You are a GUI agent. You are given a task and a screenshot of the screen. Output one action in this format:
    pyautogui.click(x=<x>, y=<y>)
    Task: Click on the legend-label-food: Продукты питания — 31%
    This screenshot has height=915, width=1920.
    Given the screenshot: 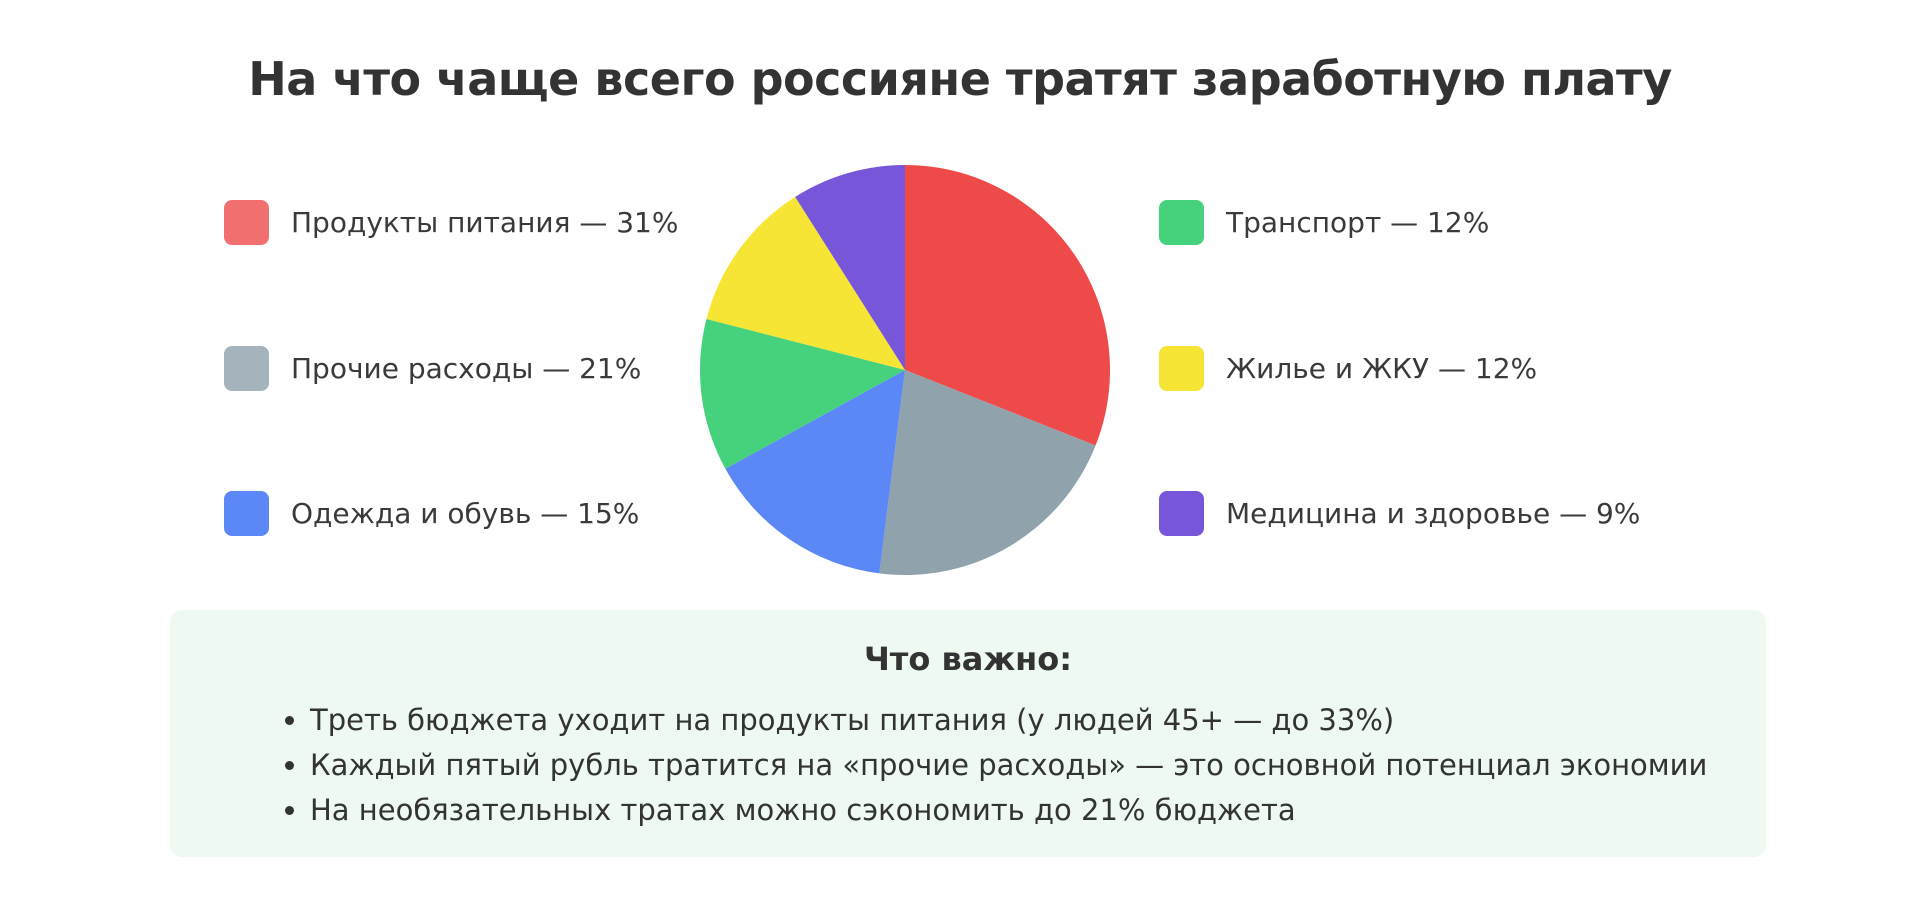 What is the action you would take?
    pyautogui.click(x=485, y=222)
    